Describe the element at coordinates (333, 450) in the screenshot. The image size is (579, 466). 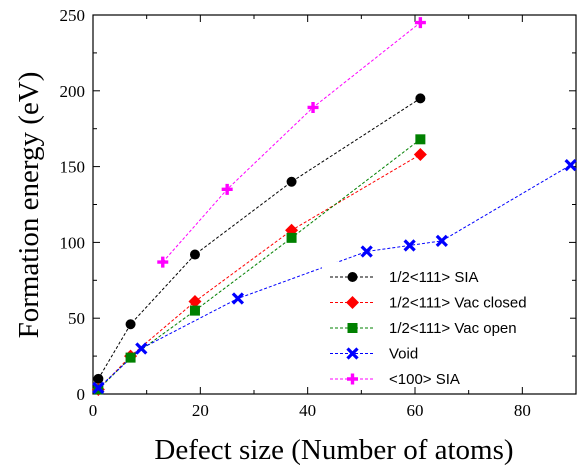
I see `x-axis-title: Defect size (Number of atoms)` at that location.